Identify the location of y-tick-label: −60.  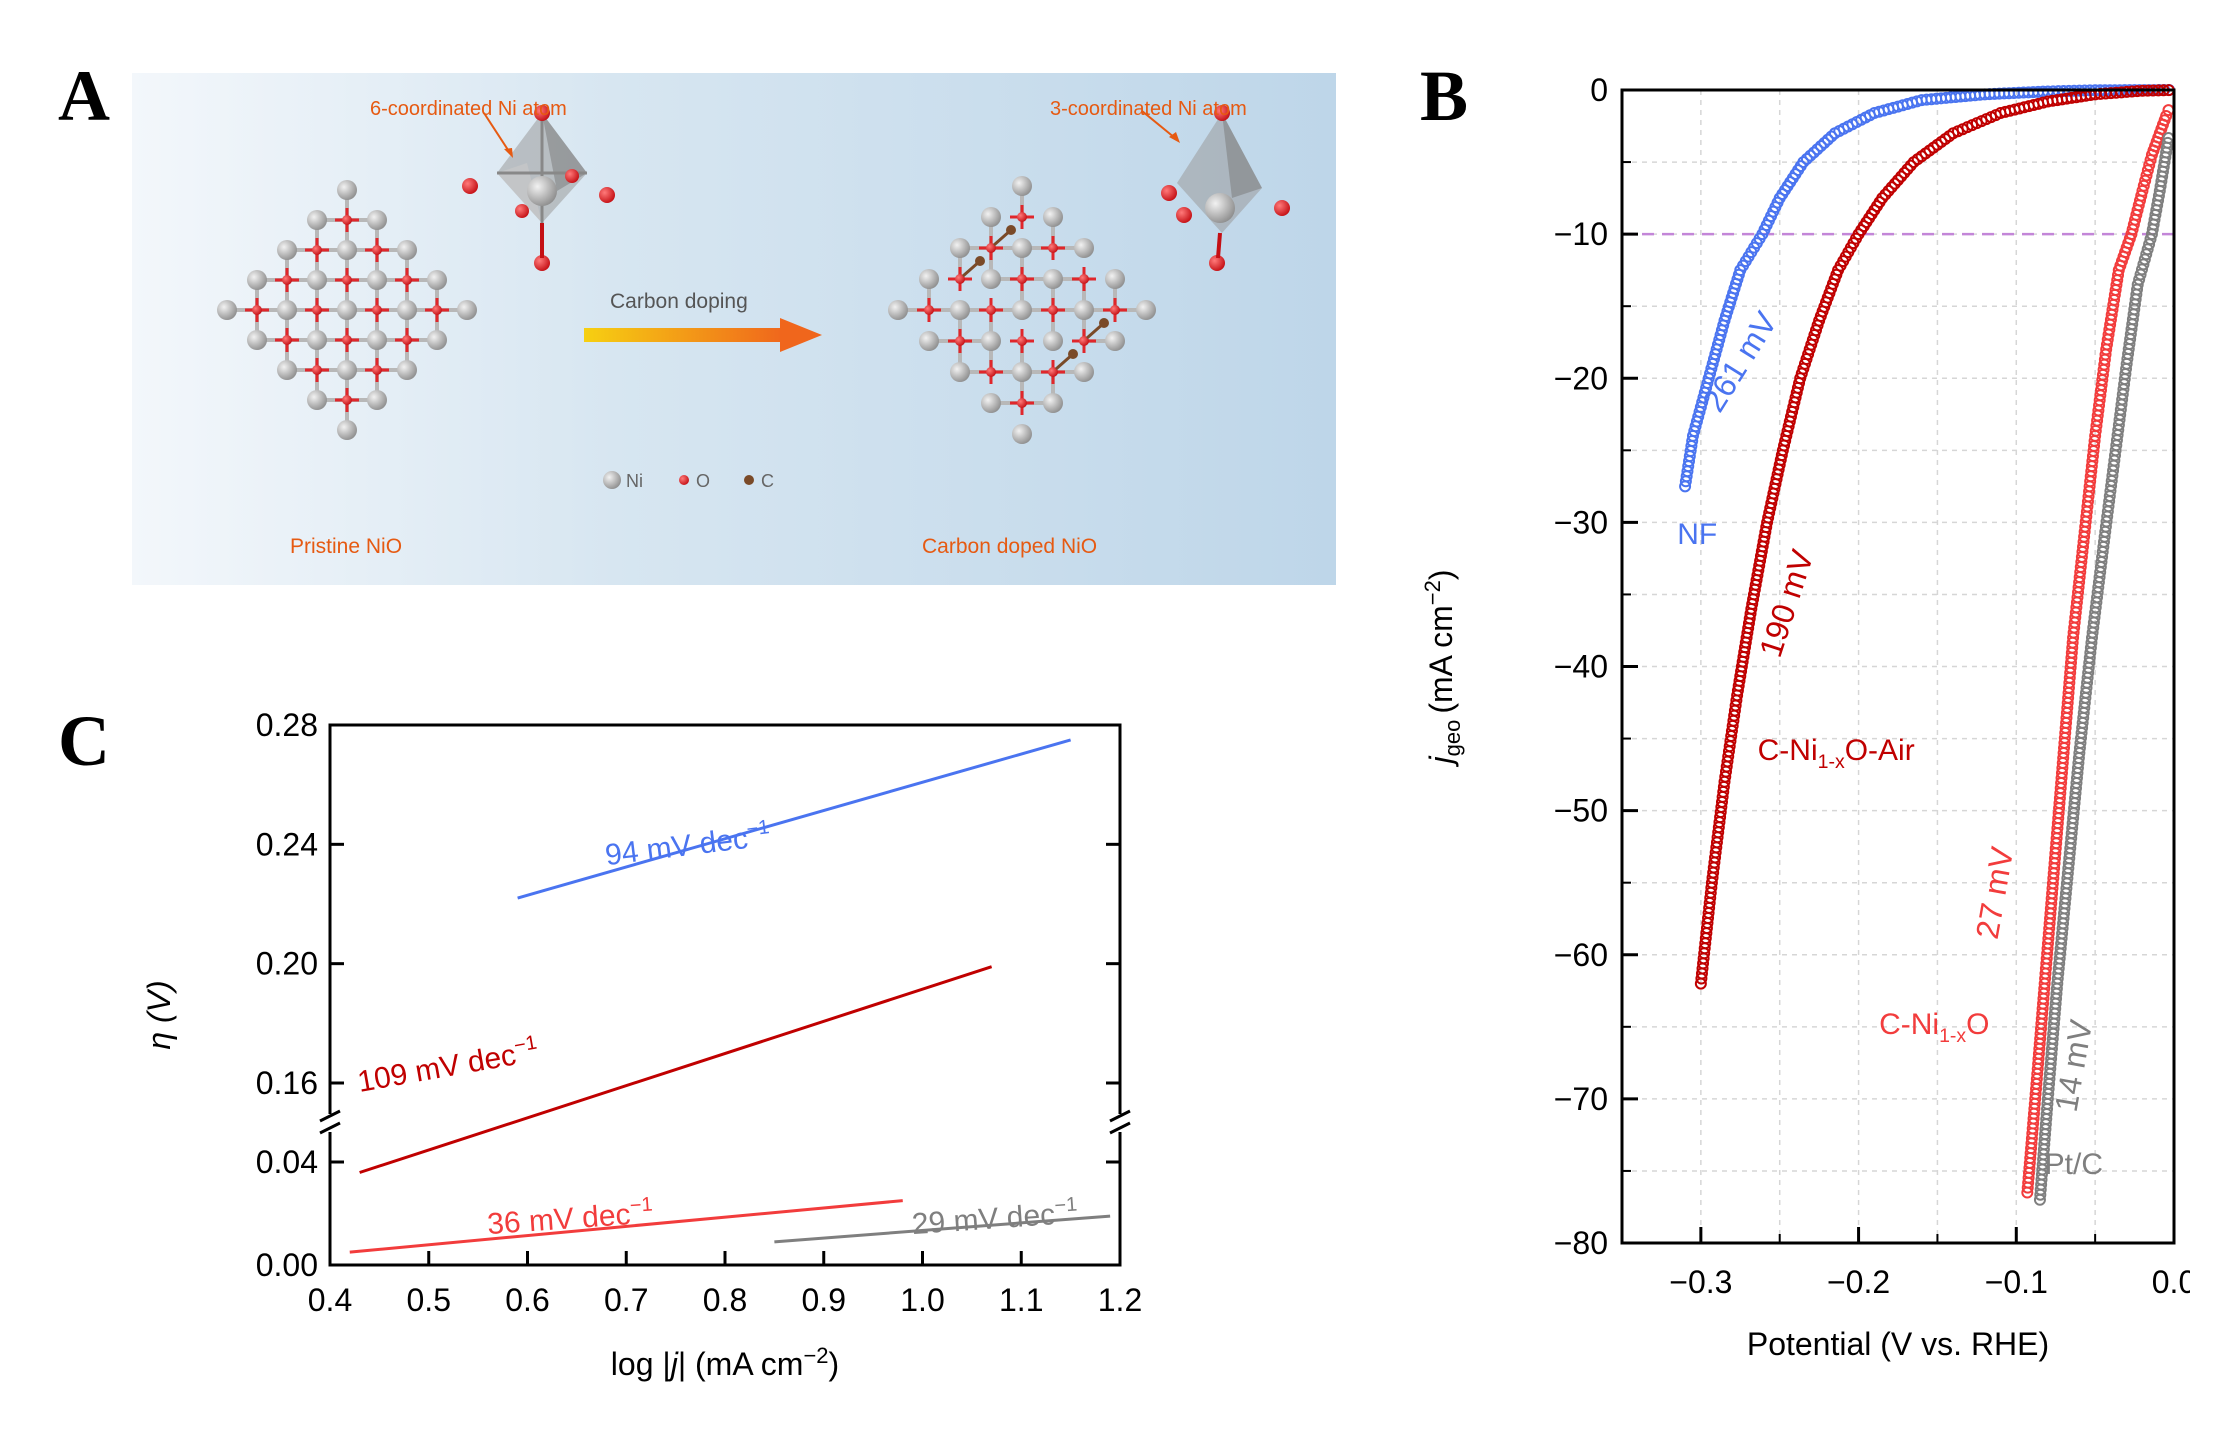
(1581, 955).